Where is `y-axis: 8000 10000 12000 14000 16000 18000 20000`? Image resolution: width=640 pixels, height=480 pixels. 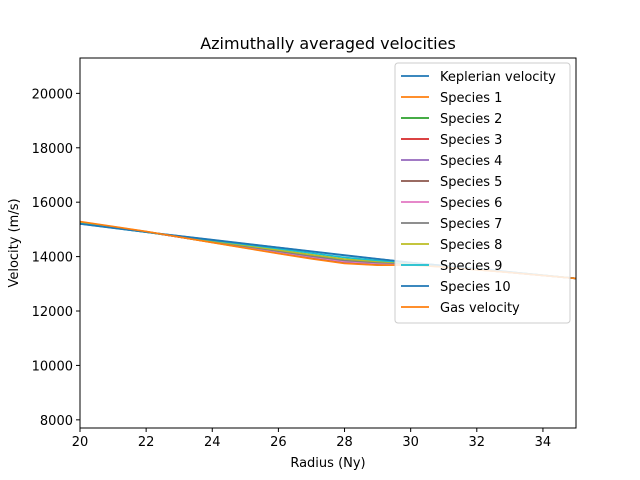
y-axis: 8000 10000 12000 14000 16000 18000 20000 is located at coordinates (56, 258).